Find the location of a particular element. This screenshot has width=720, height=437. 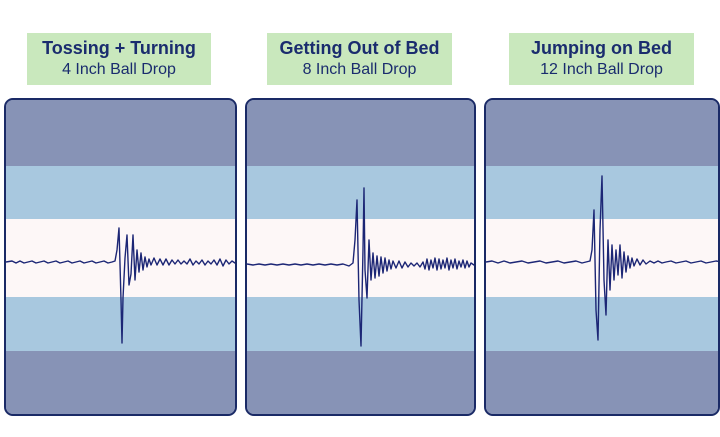

label-title: Getting Out of Bed is located at coordinates (359, 48).